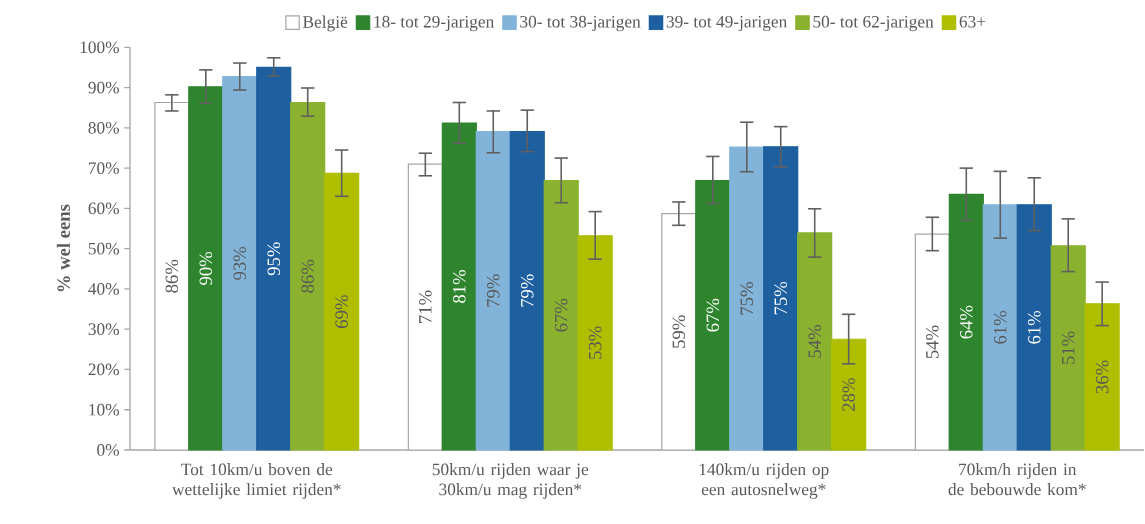 This screenshot has width=1145, height=524. What do you see at coordinates (459, 286) in the screenshot?
I see `data-label: 81%` at bounding box center [459, 286].